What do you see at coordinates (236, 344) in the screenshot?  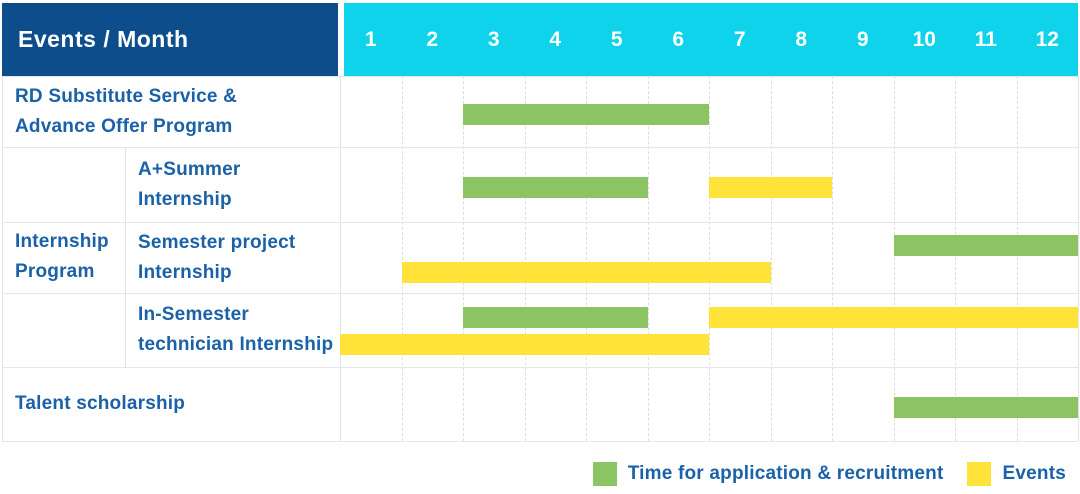 I see `row-label-line: technician Internship` at bounding box center [236, 344].